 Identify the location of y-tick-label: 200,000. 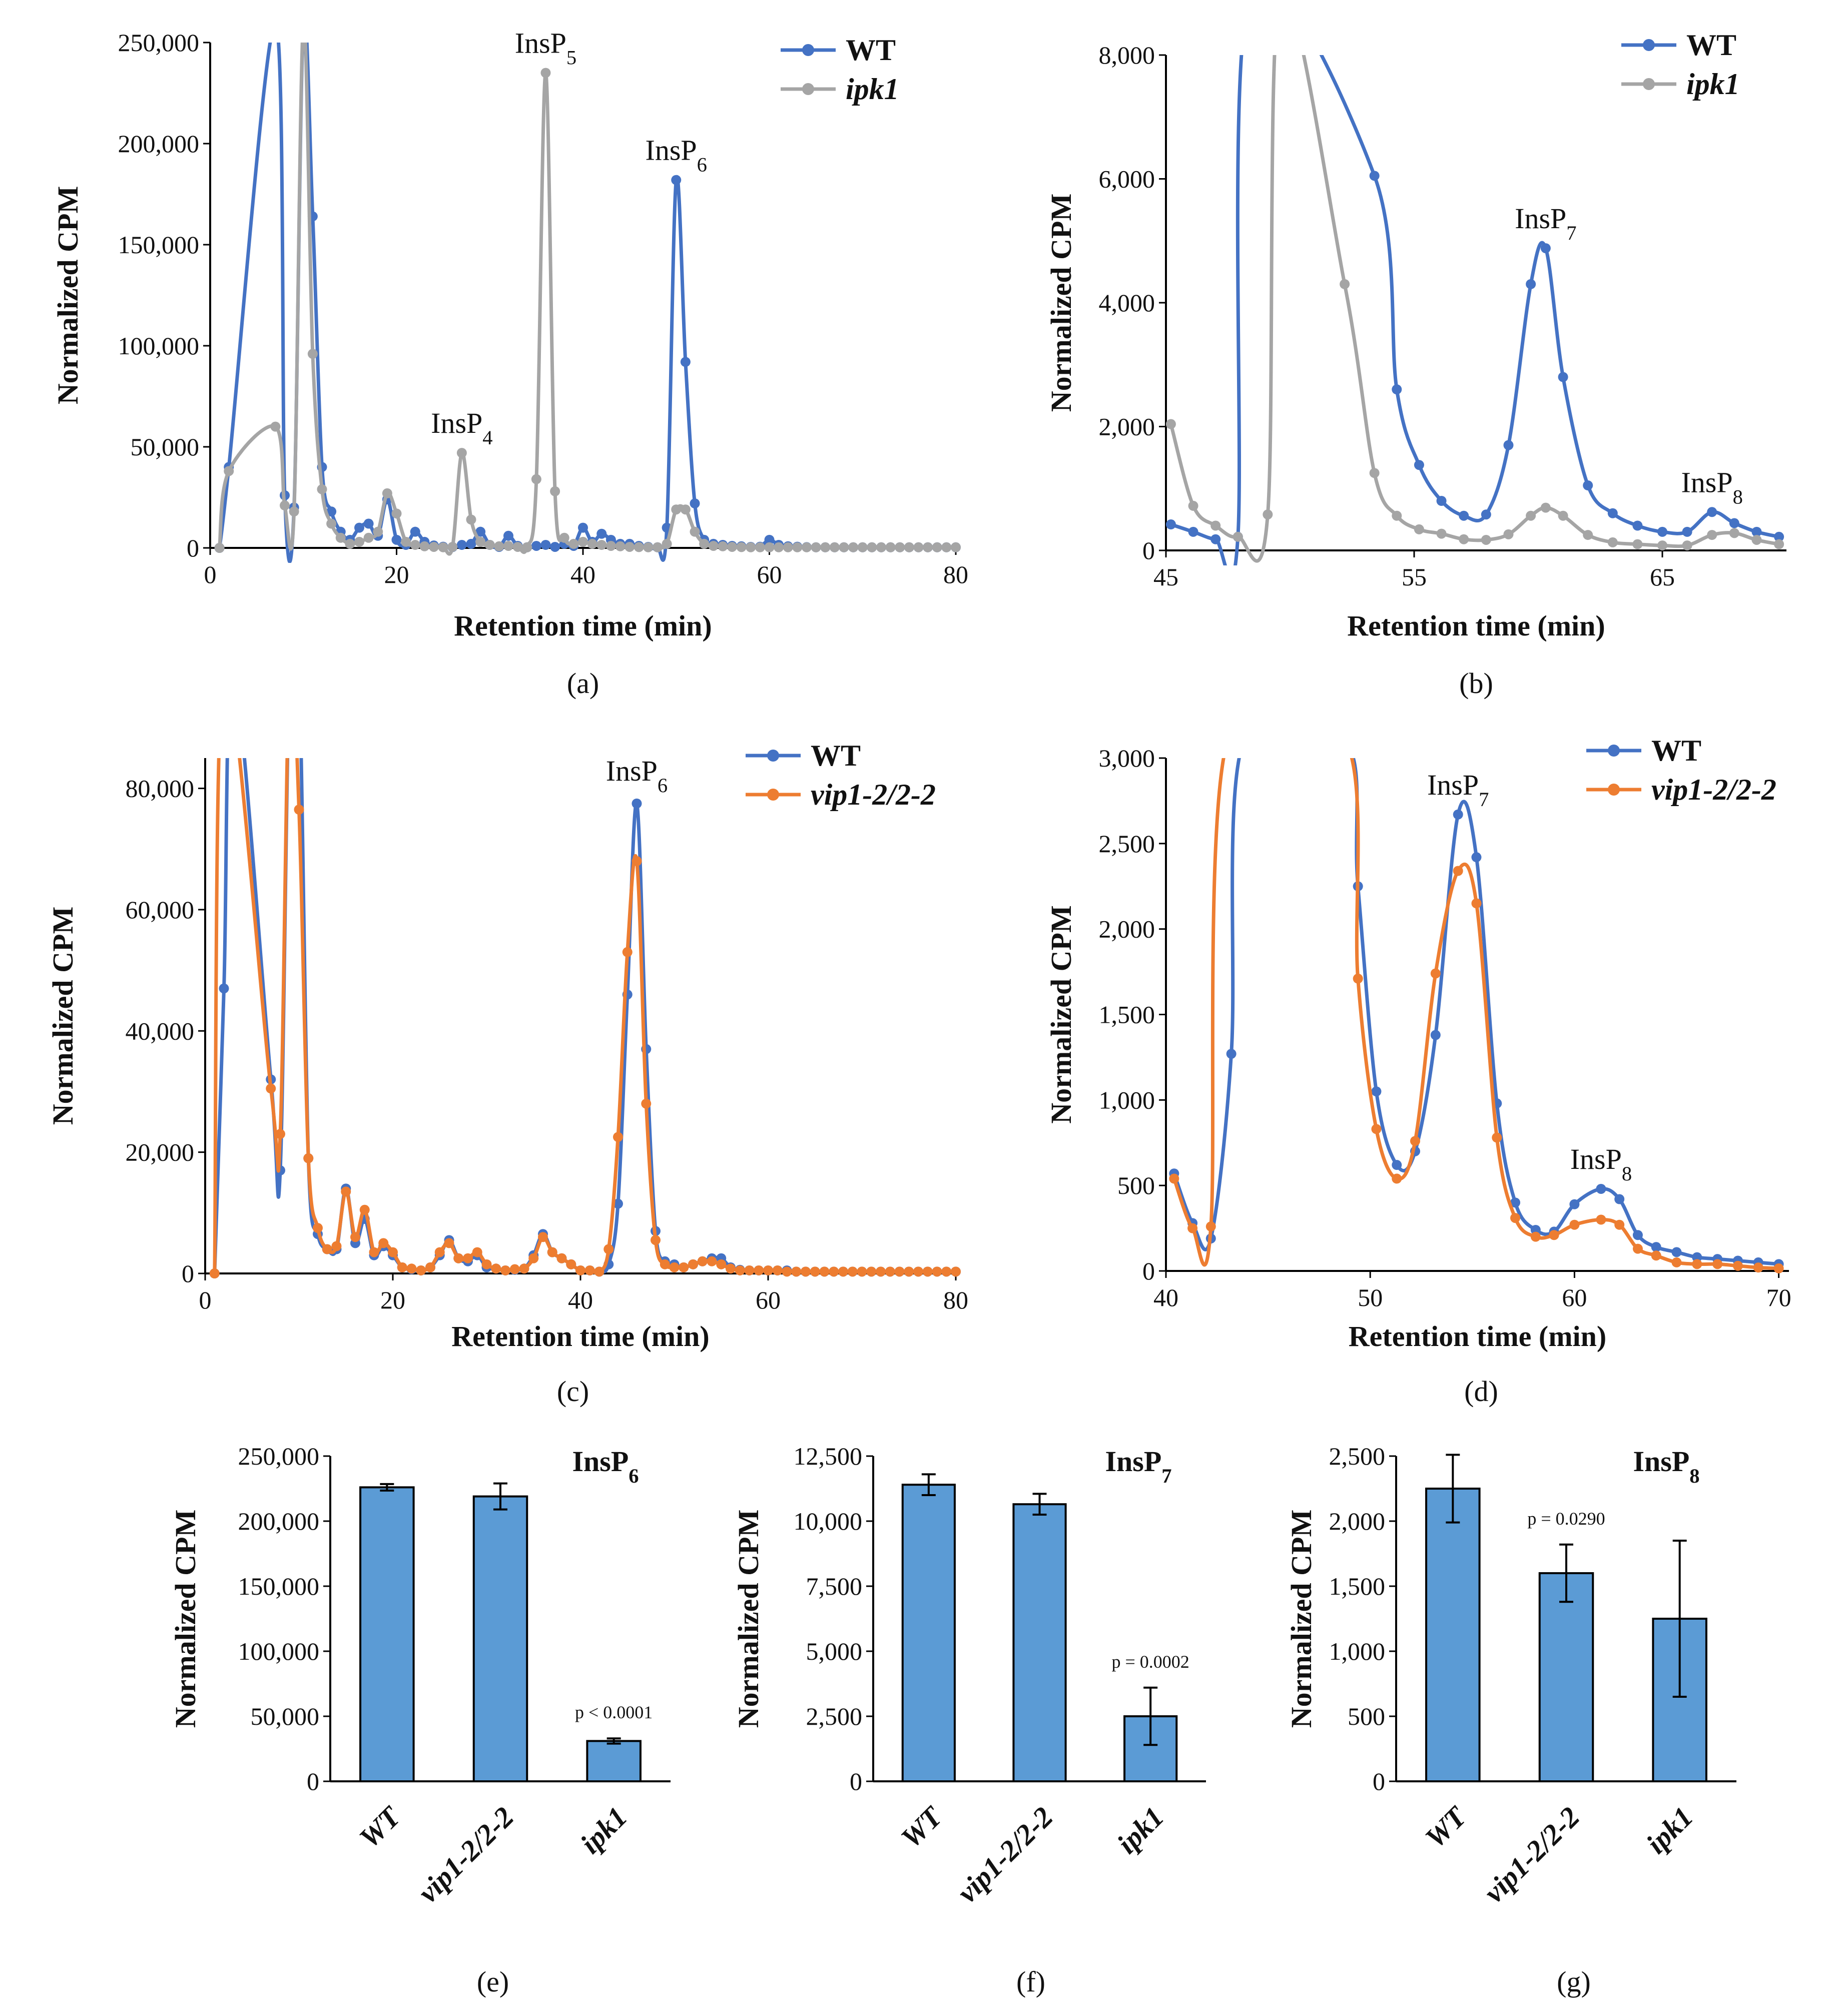
(279, 1521).